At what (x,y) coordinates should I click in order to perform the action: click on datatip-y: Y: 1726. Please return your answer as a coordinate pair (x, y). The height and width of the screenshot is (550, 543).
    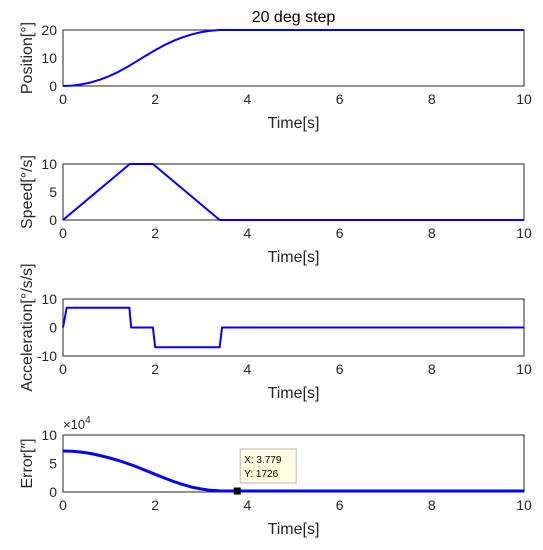
    Looking at the image, I should click on (261, 474).